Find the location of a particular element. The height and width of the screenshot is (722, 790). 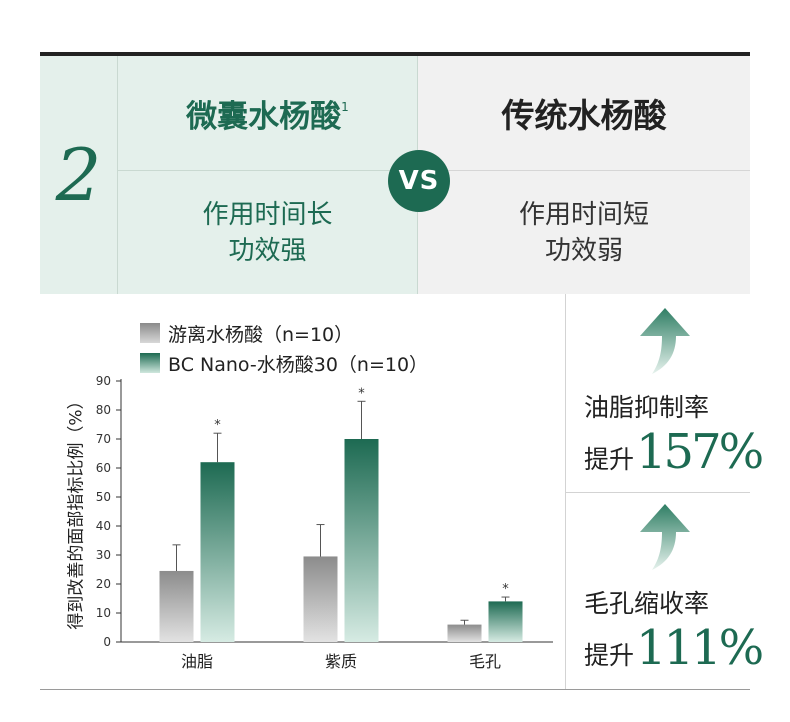

y-tick-label: 40 is located at coordinates (103, 526).